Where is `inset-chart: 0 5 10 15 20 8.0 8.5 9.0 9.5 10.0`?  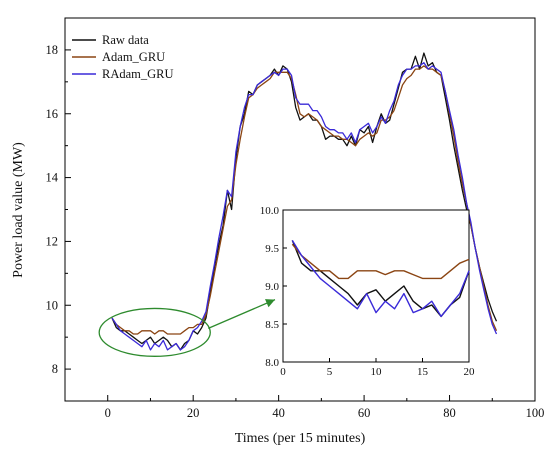 inset-chart: 0 5 10 15 20 8.0 8.5 9.0 9.5 10.0 is located at coordinates (367, 291).